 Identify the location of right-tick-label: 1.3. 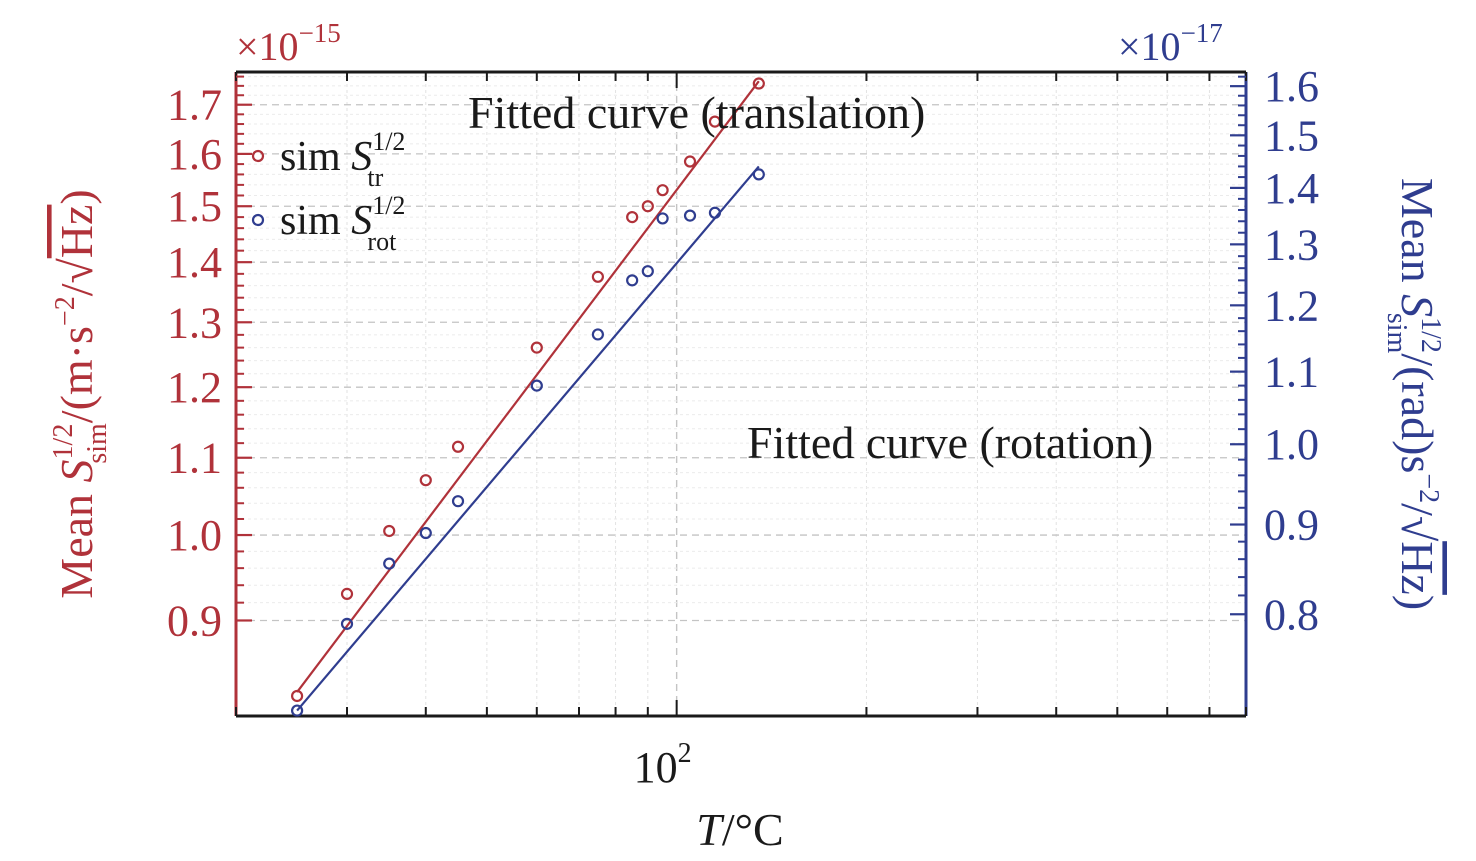
(1291, 244).